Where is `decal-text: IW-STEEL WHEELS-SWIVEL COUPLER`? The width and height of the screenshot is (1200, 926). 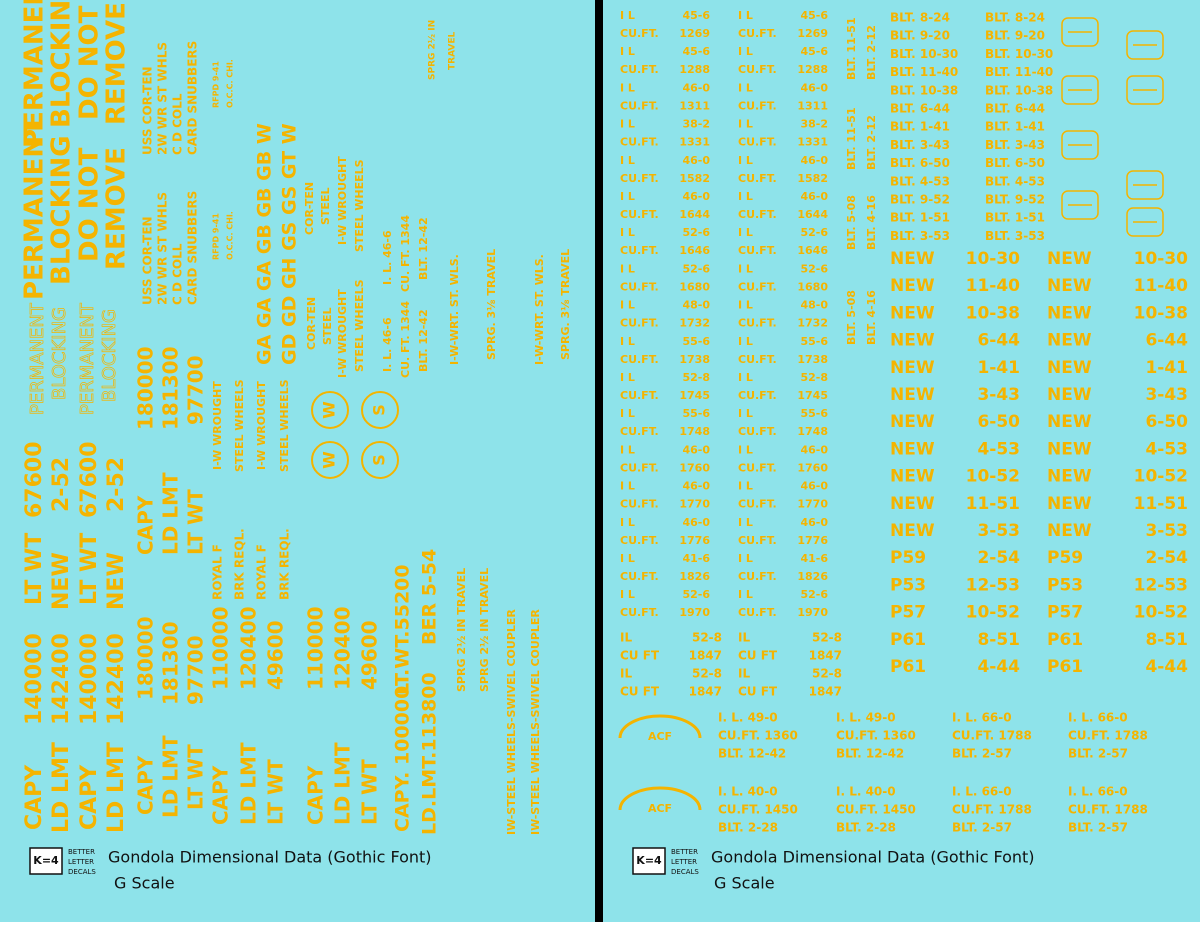 decal-text: IW-STEEL WHEELS-SWIVEL COUPLER is located at coordinates (511, 722).